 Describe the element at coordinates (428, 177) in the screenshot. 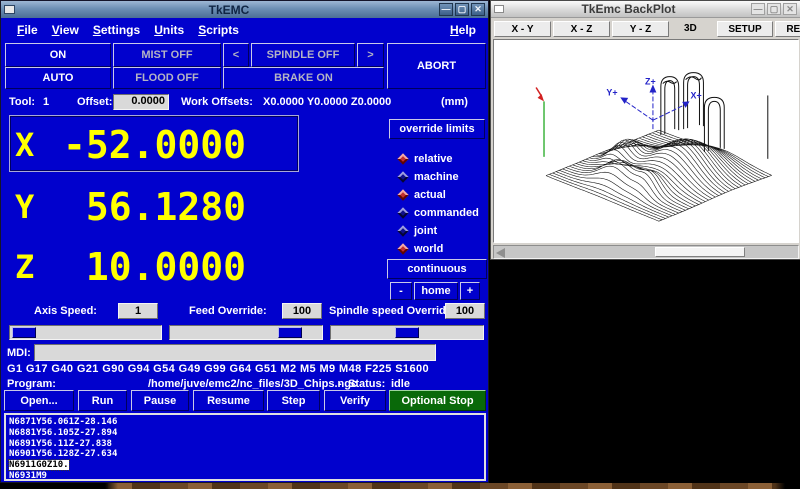

I see `radio-machine: machine` at that location.